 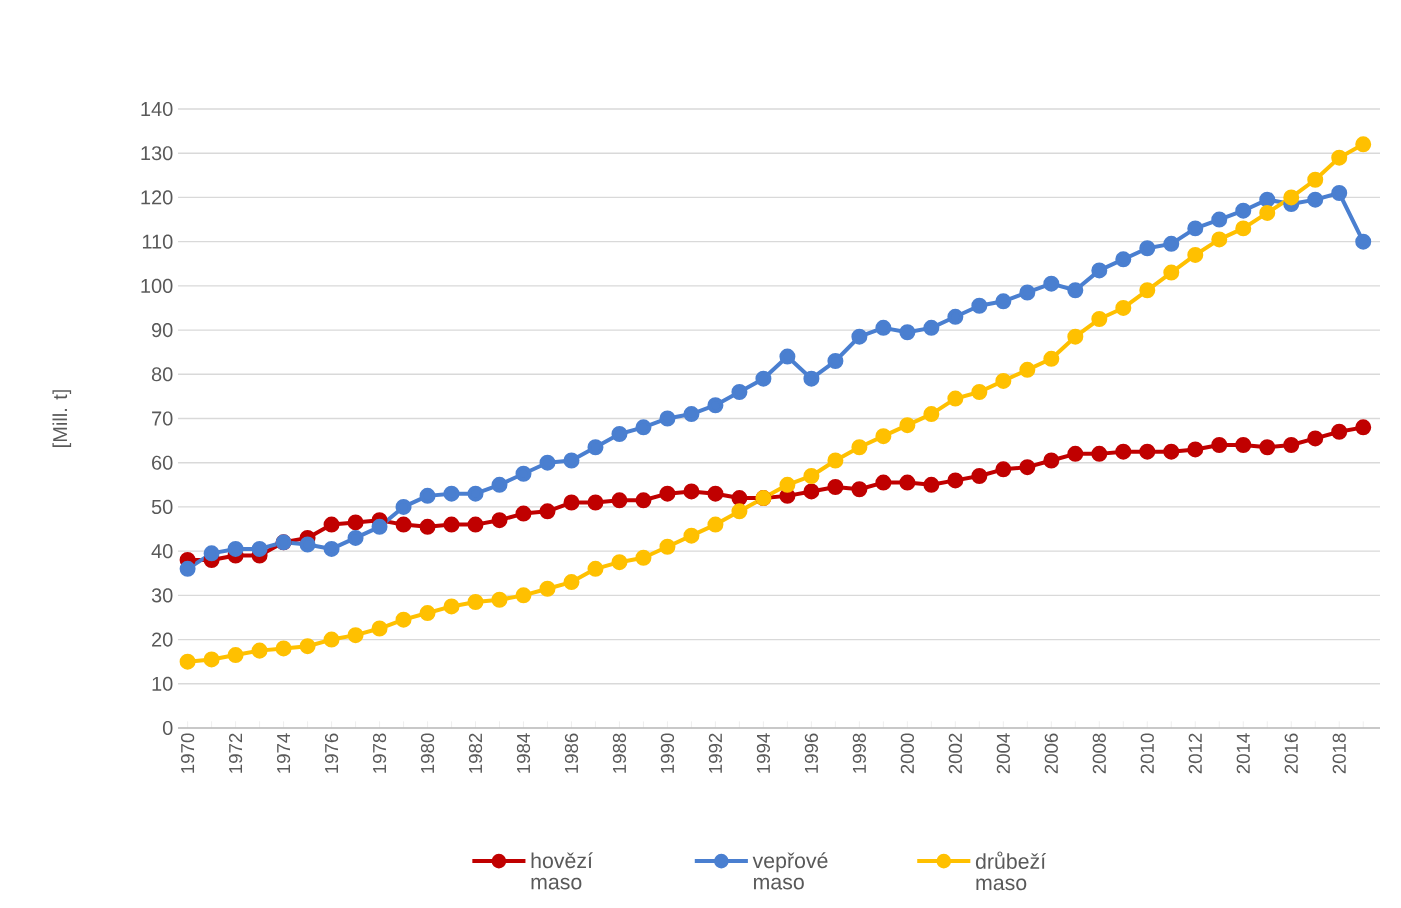 I want to click on y-axis-title: [Mill. t], so click(x=62, y=418).